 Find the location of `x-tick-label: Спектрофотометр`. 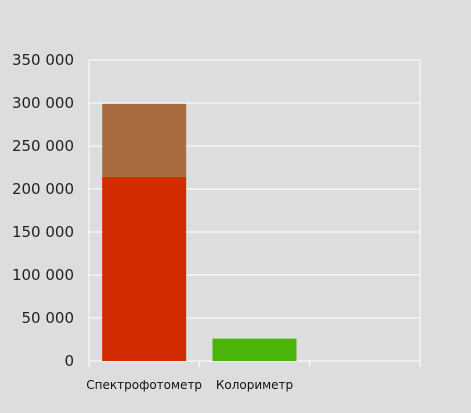

x-tick-label: Спектрофотометр is located at coordinates (144, 385).